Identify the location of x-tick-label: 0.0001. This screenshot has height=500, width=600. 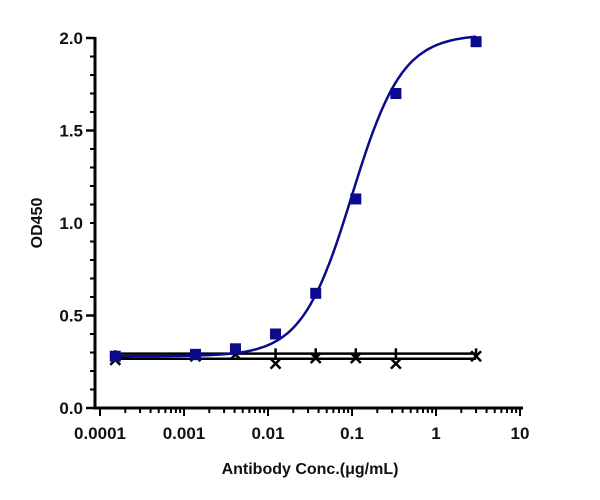
(100, 433).